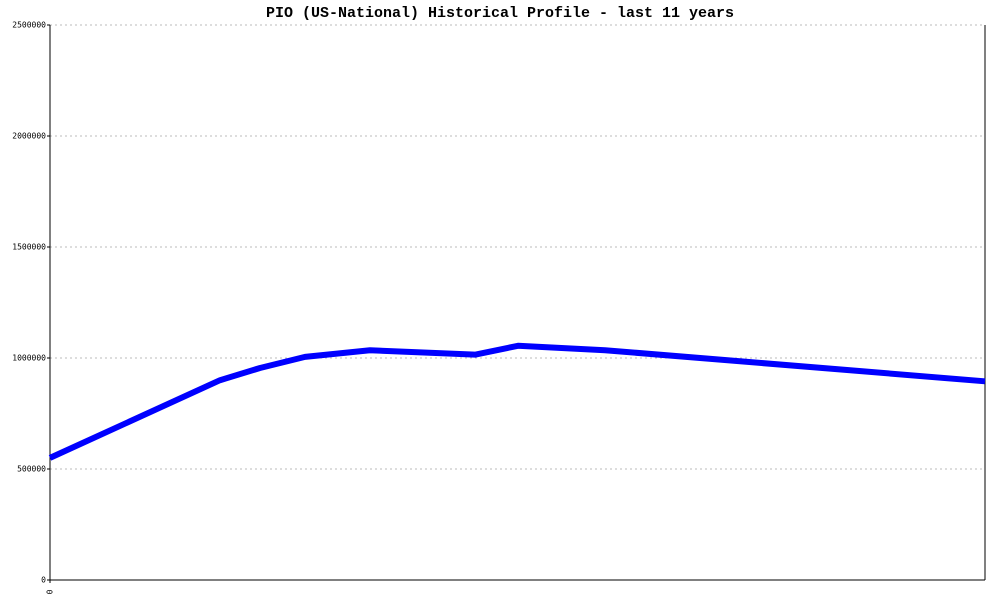 The width and height of the screenshot is (1000, 600). Describe the element at coordinates (50, 591) in the screenshot. I see `x-tick-label: 0` at that location.